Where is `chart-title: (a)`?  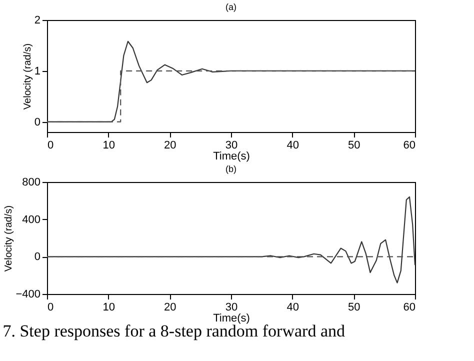 chart-title: (a) is located at coordinates (231, 7).